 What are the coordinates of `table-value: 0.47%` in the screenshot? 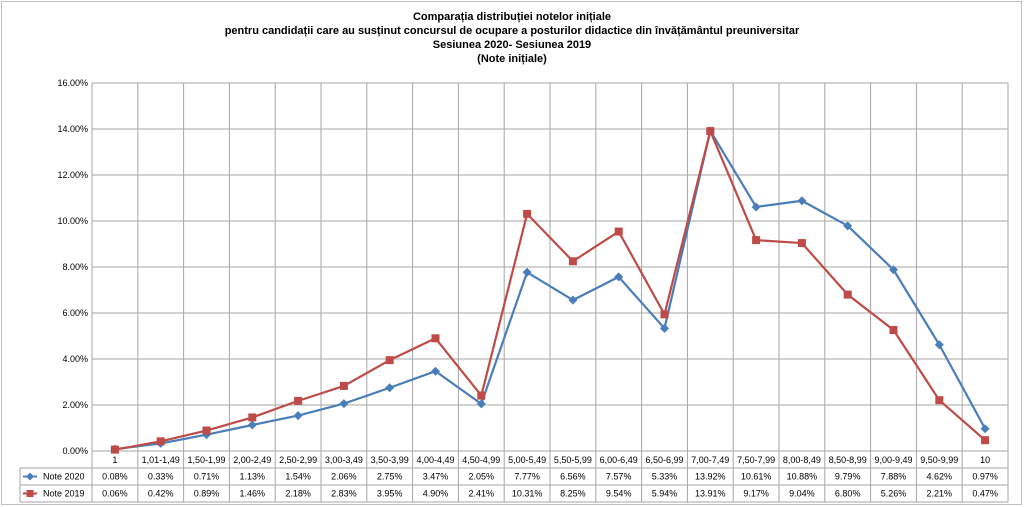 It's located at (985, 494).